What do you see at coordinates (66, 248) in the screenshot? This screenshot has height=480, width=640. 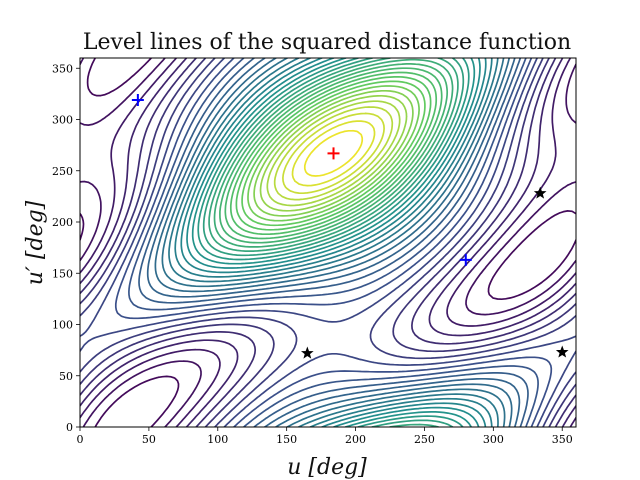 I see `y-axis-ticks: 0 50 100 150 200 250 300 350` at bounding box center [66, 248].